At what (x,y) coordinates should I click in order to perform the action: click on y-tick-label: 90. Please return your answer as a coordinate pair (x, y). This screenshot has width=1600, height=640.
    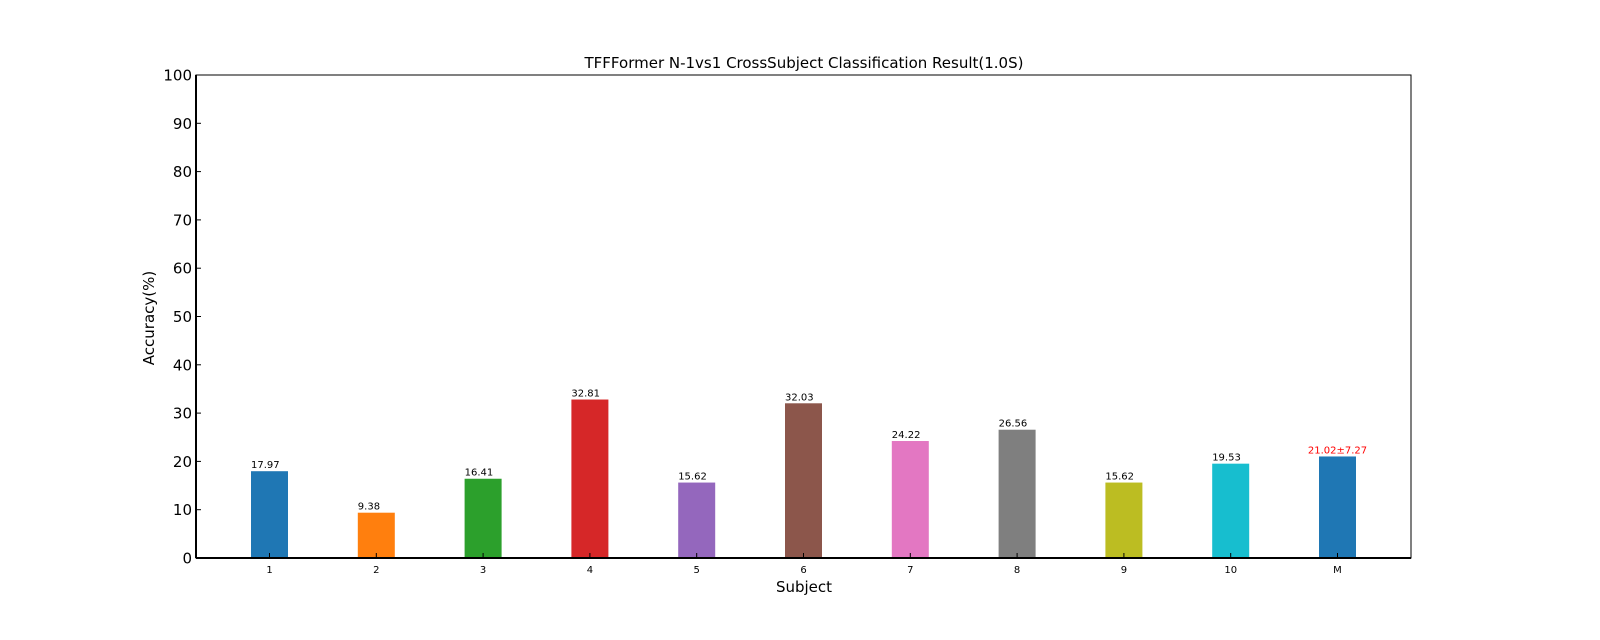
    Looking at the image, I should click on (182, 124).